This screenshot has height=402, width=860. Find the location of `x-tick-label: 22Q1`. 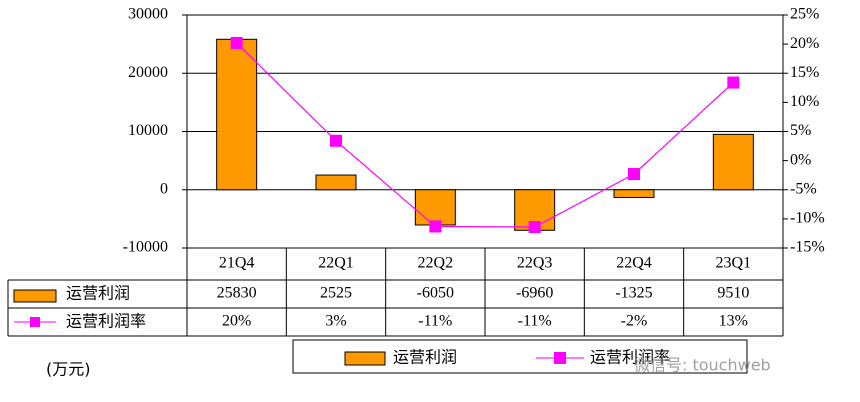

x-tick-label: 22Q1 is located at coordinates (336, 263).